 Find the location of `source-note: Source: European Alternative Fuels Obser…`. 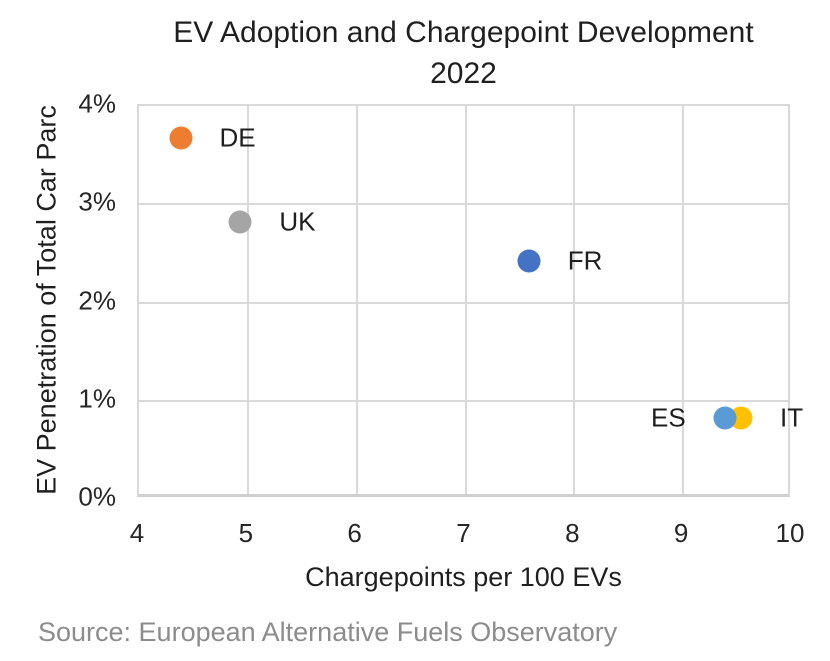

source-note: Source: European Alternative Fuels Obser… is located at coordinates (328, 632).